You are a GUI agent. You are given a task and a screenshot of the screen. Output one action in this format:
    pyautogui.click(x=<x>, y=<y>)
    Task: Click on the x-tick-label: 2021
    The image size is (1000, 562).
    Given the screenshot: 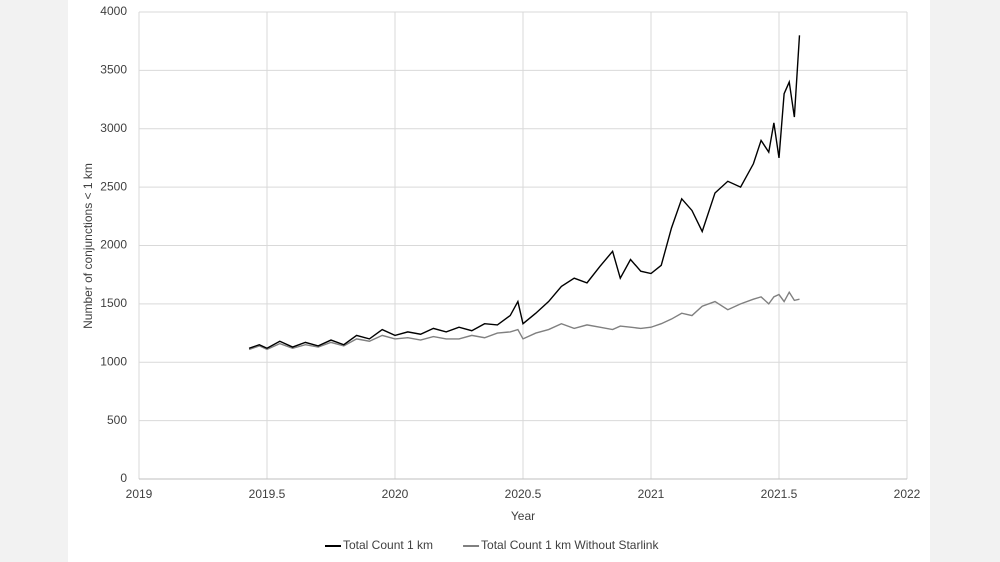 What is the action you would take?
    pyautogui.click(x=651, y=494)
    